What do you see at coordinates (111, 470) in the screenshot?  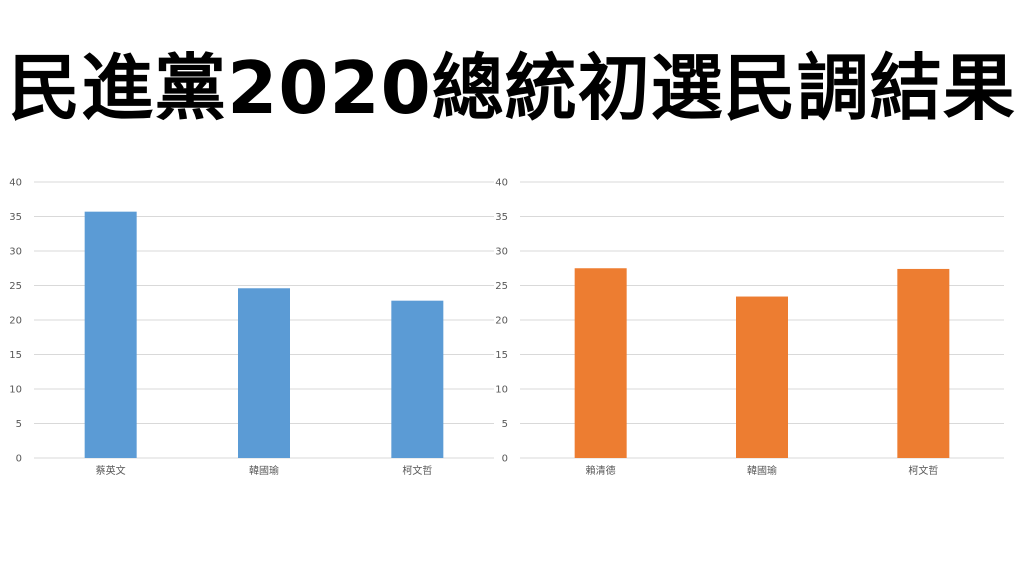 I see `x-category-label: 蔡英文` at bounding box center [111, 470].